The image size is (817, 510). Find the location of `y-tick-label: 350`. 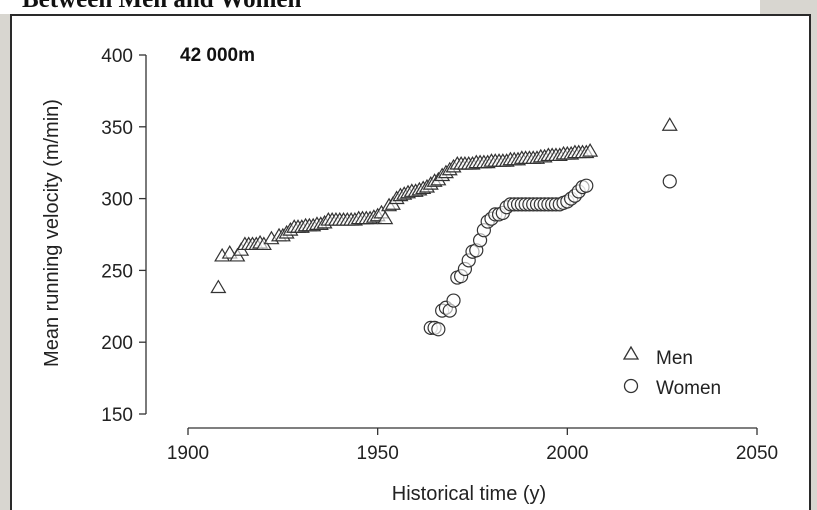

y-tick-label: 350 is located at coordinates (117, 128).